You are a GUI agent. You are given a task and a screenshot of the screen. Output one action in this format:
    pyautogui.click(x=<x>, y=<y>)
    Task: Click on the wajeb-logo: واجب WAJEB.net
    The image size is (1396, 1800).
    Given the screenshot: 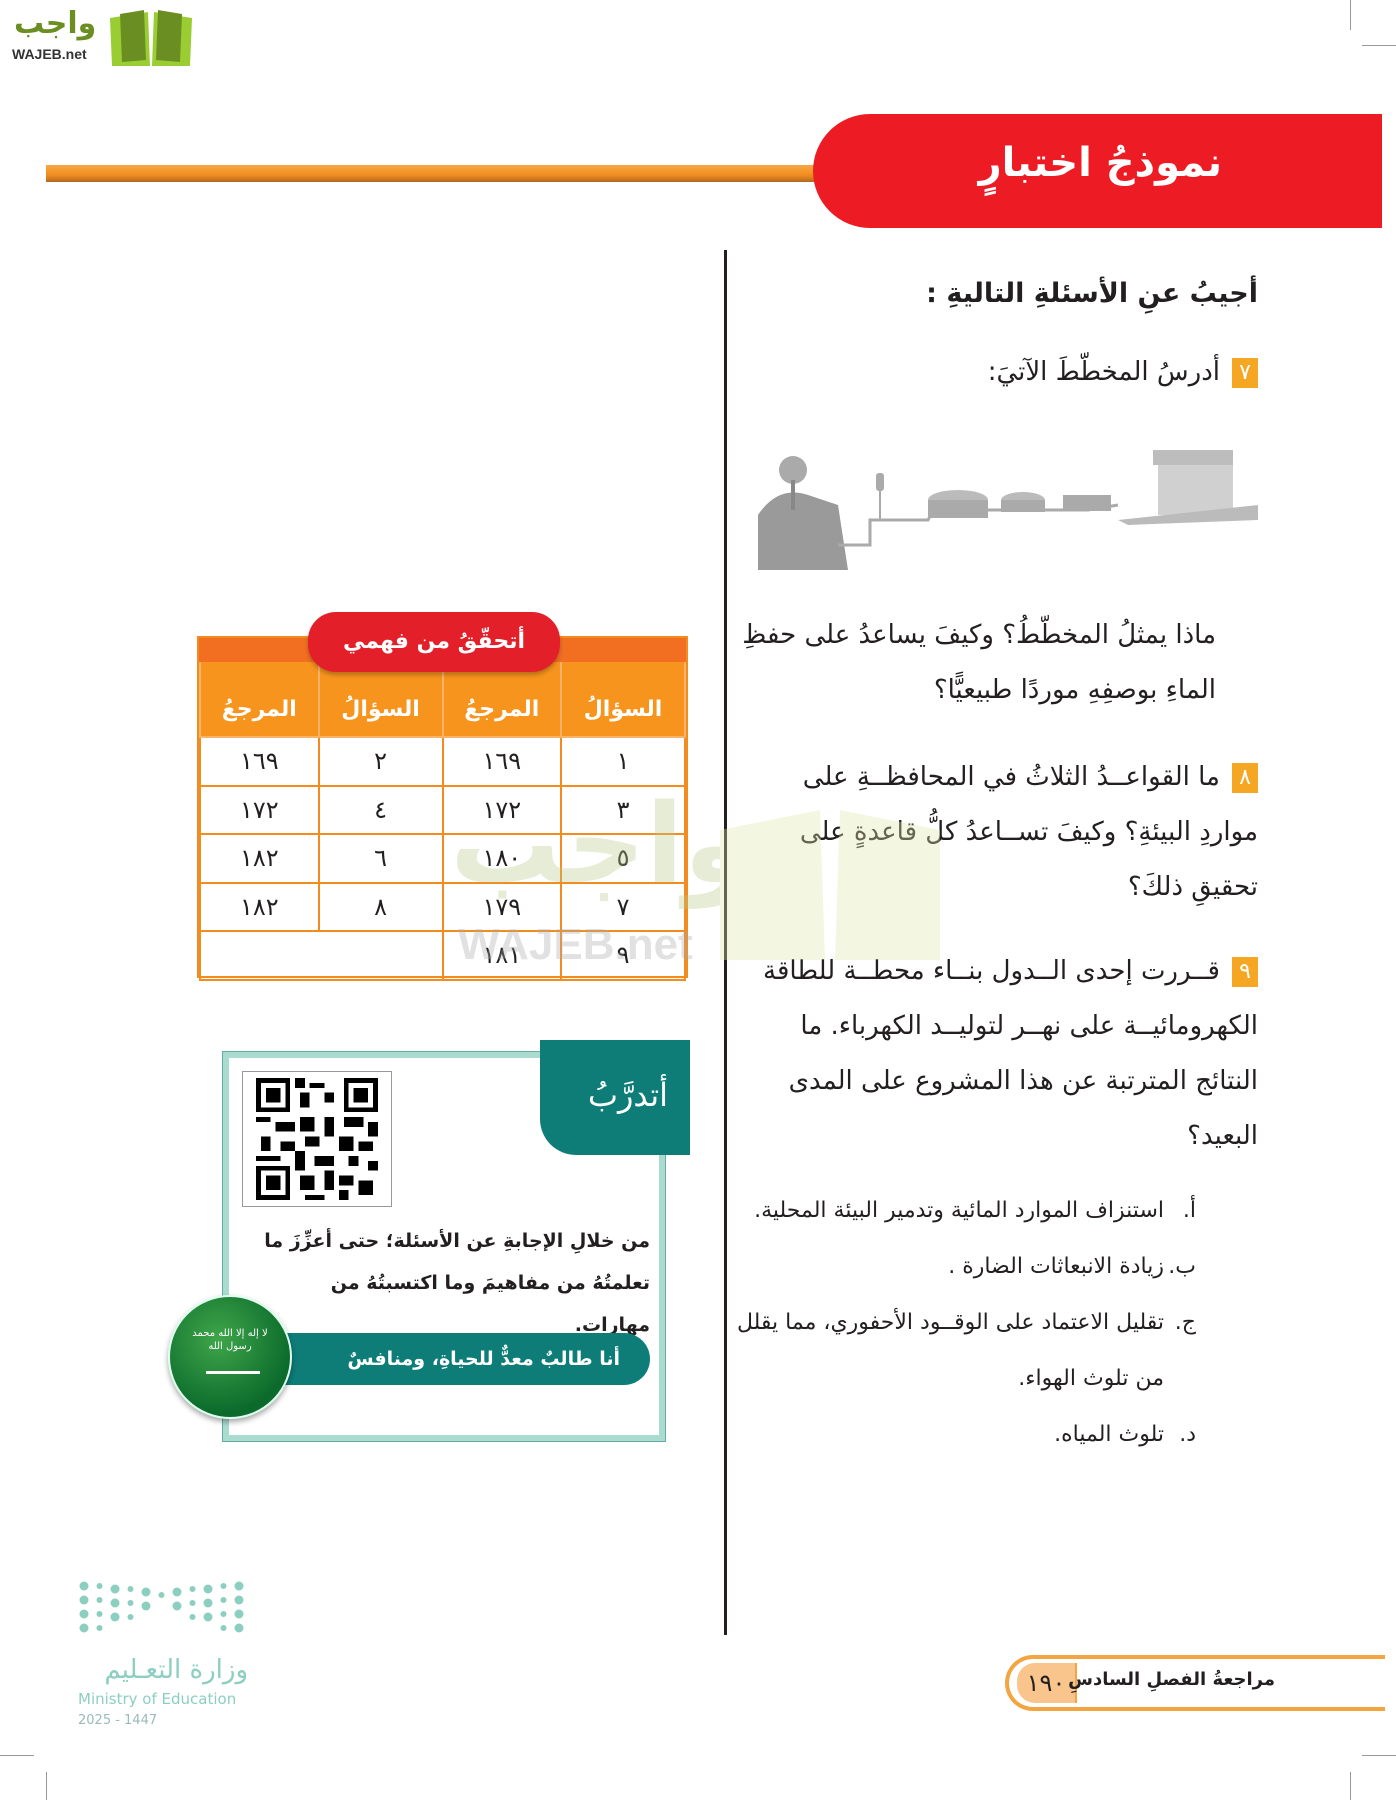 What is the action you would take?
    pyautogui.click(x=100, y=37)
    